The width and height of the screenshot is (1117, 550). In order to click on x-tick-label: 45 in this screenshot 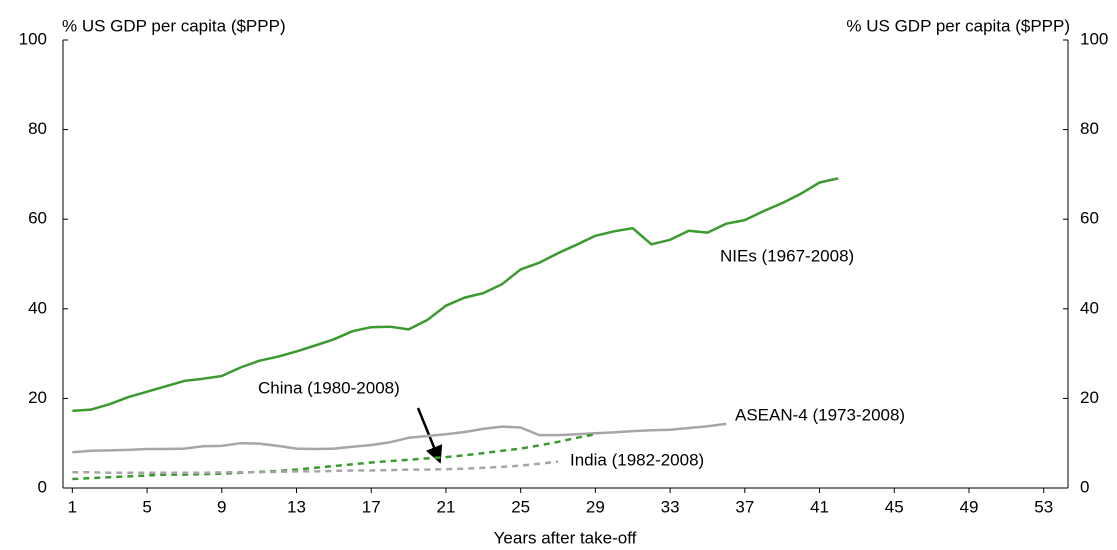, I will do `click(894, 506)`.